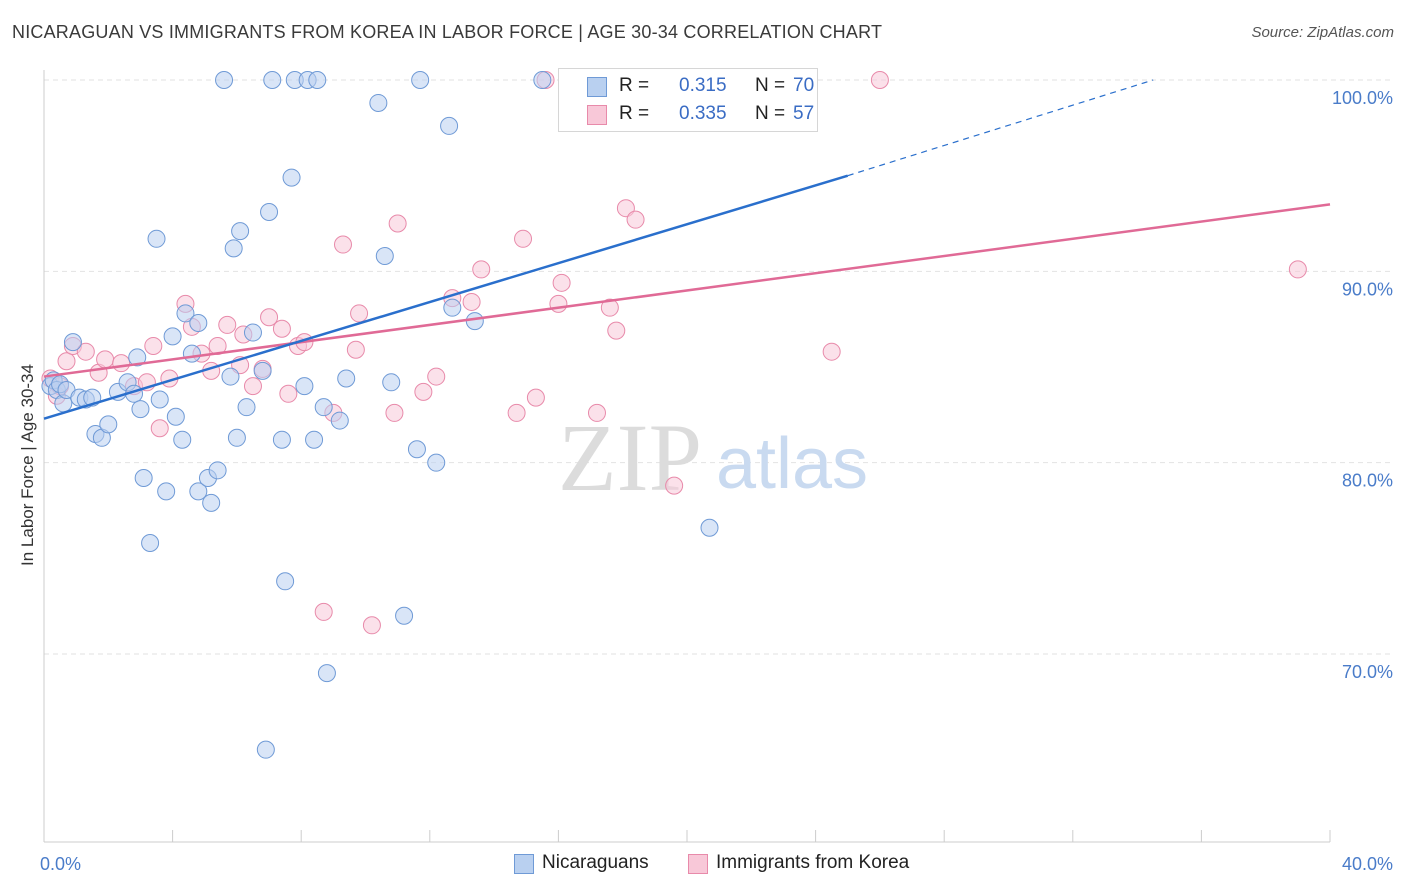  What do you see at coordinates (1367, 481) in the screenshot?
I see `y-tick-label: 80.0%` at bounding box center [1367, 481].